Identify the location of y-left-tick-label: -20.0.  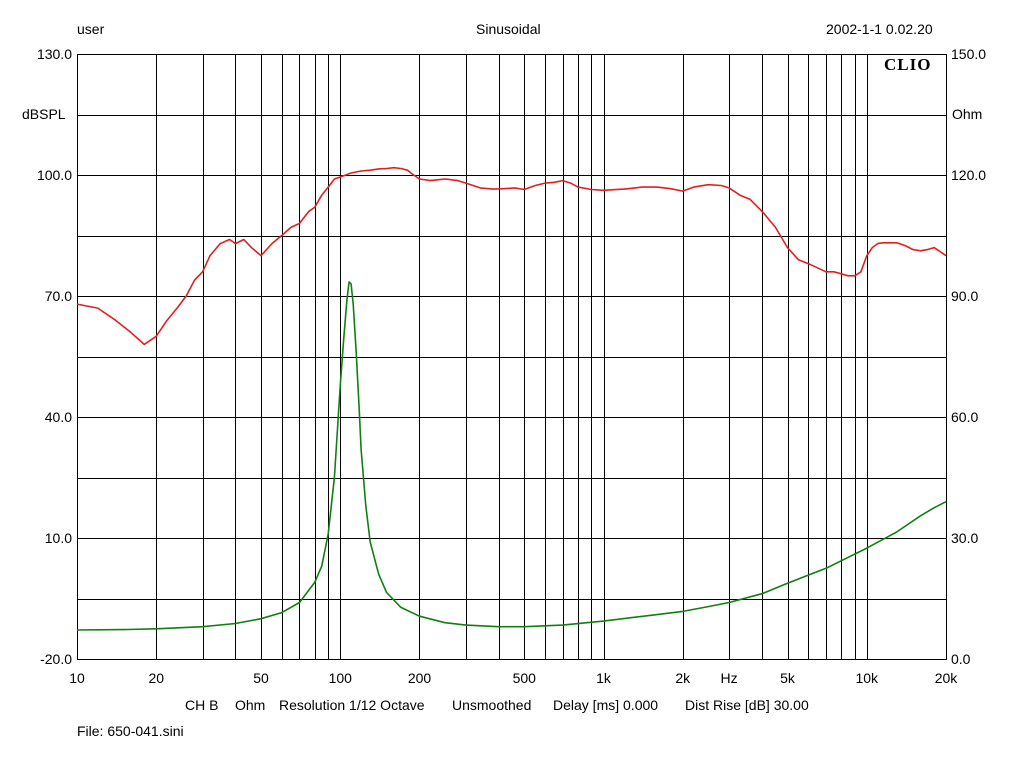
(56, 659).